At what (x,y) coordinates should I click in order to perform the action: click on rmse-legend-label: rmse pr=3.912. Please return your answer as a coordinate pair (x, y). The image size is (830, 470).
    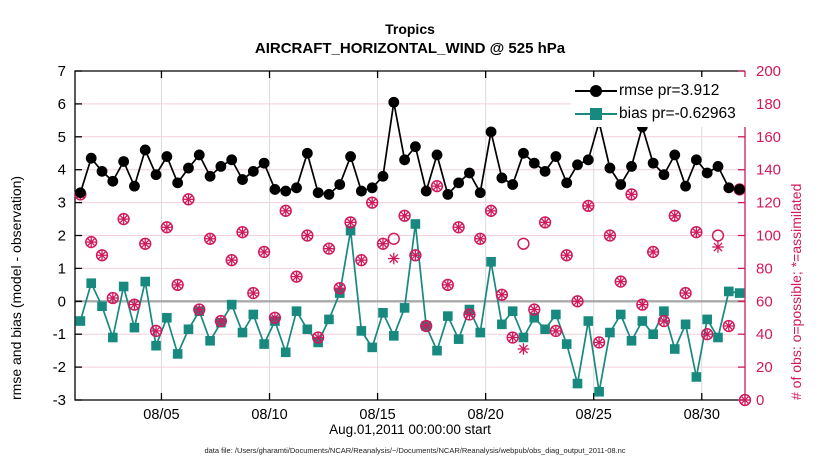
    Looking at the image, I should click on (669, 90).